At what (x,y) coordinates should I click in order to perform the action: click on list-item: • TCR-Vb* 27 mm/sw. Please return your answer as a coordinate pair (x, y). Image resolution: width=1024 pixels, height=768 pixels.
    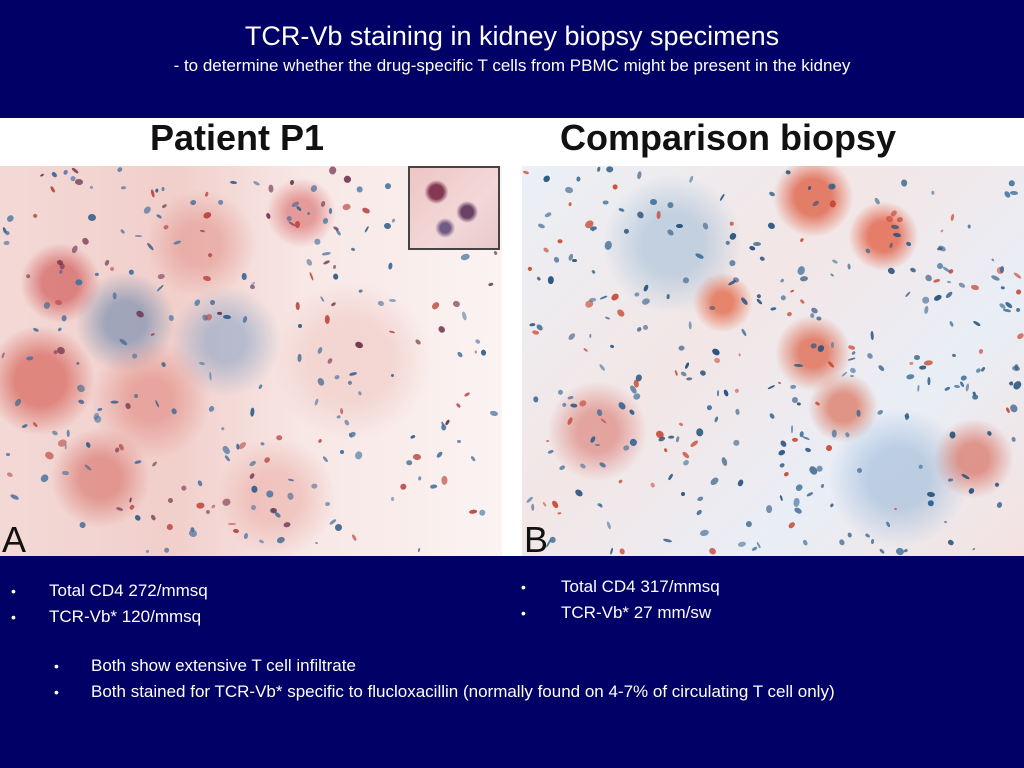
    Looking at the image, I should click on (761, 613).